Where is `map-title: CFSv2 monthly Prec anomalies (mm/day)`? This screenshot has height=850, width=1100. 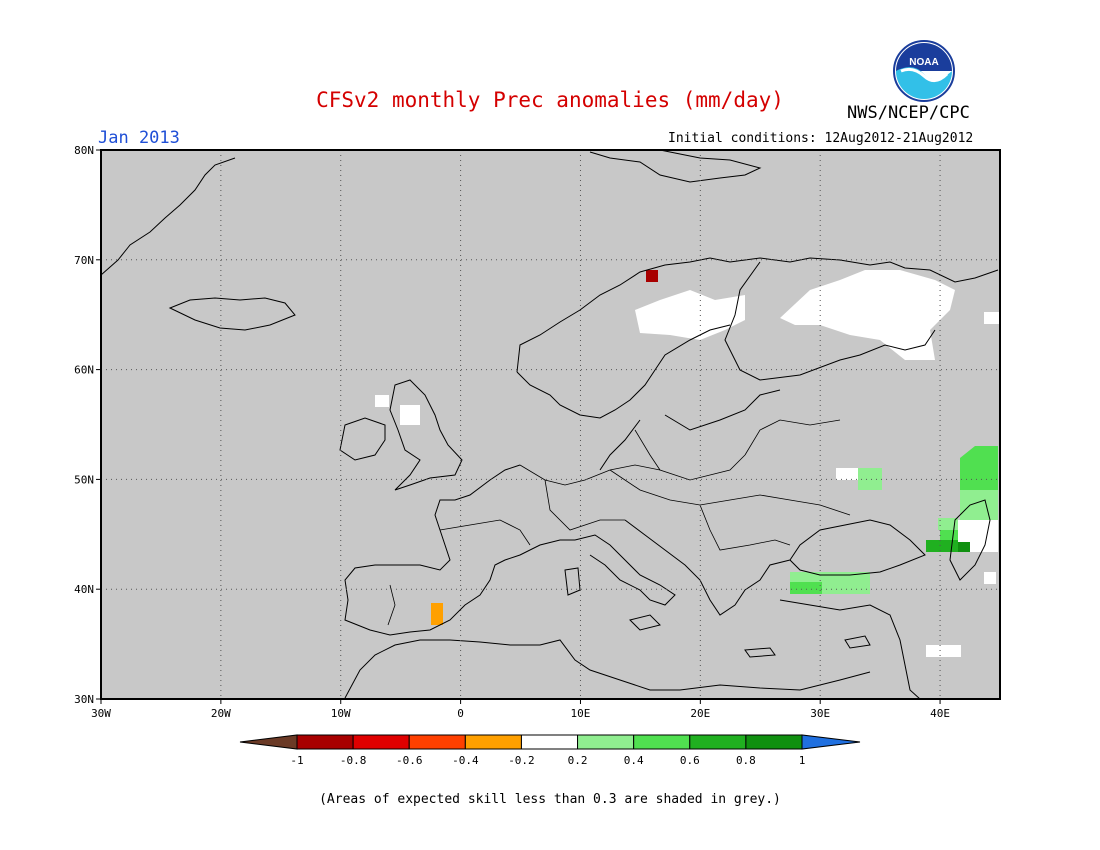 map-title: CFSv2 monthly Prec anomalies (mm/day) is located at coordinates (550, 100).